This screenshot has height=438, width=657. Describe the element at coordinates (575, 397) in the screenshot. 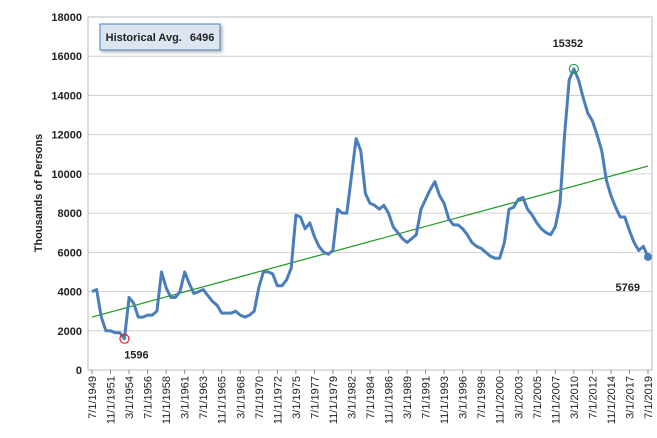

I see `x-tick-label: 3/1/2010` at that location.